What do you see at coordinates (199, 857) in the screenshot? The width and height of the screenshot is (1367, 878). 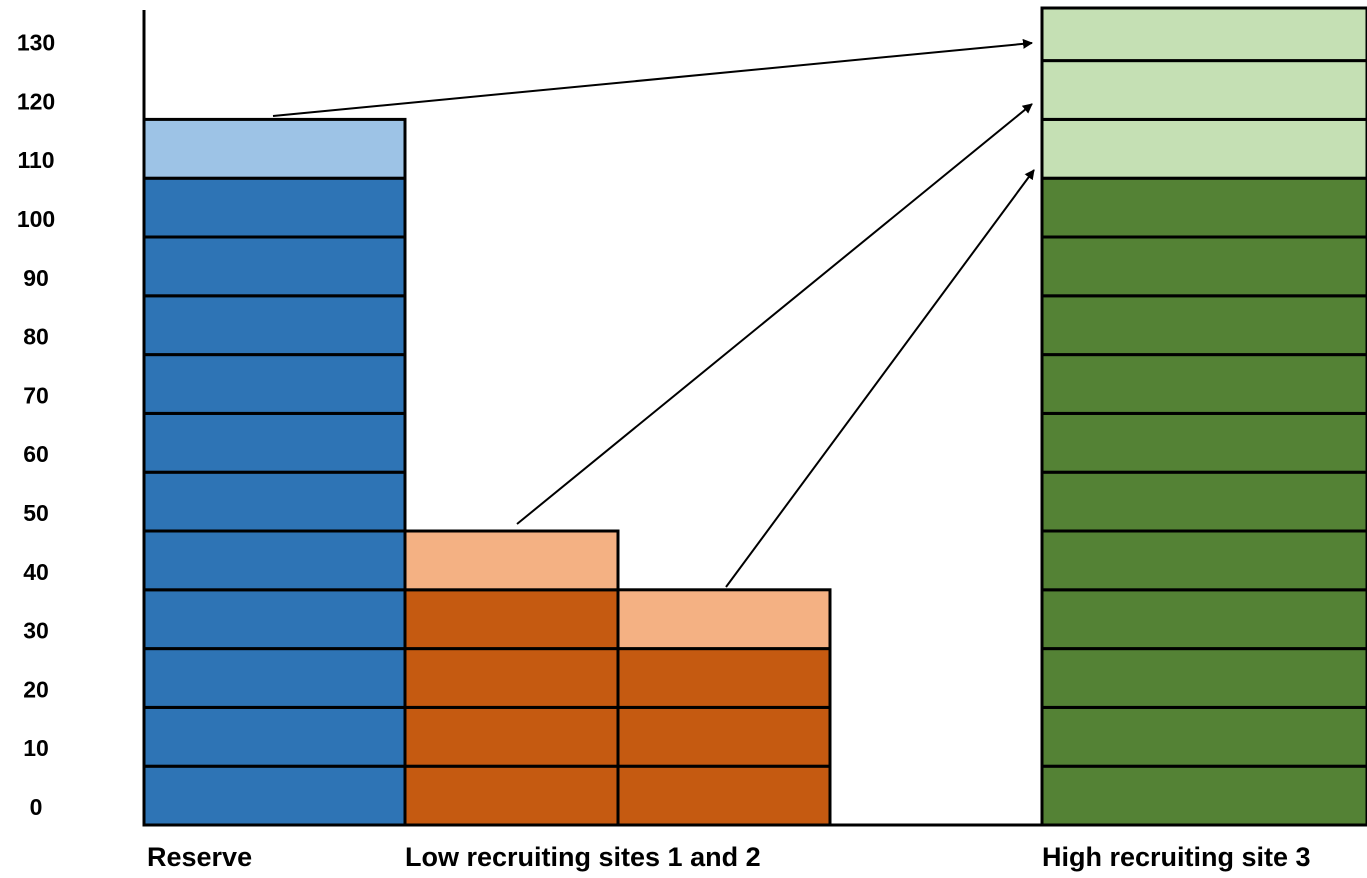 I see `category-label: Reserve` at bounding box center [199, 857].